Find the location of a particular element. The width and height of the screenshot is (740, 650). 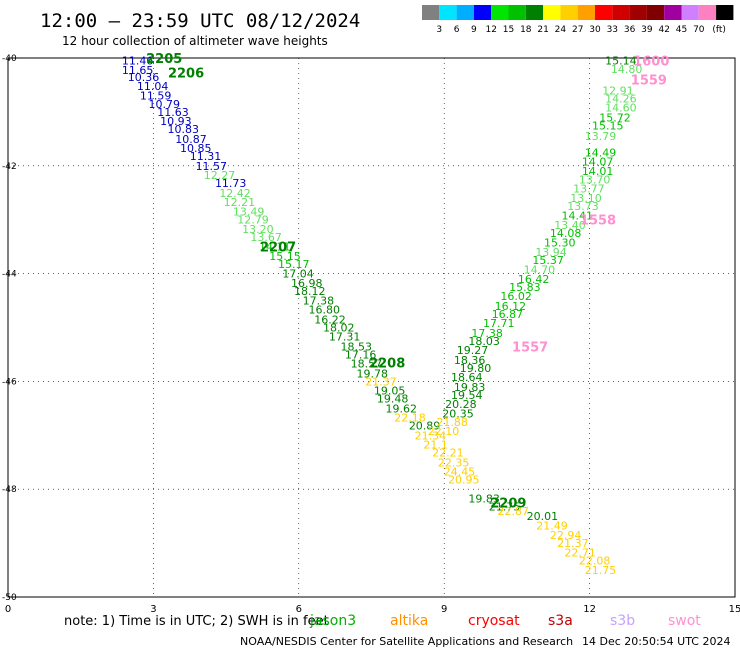

wave-height-label: 12.27 is located at coordinates (220, 175).